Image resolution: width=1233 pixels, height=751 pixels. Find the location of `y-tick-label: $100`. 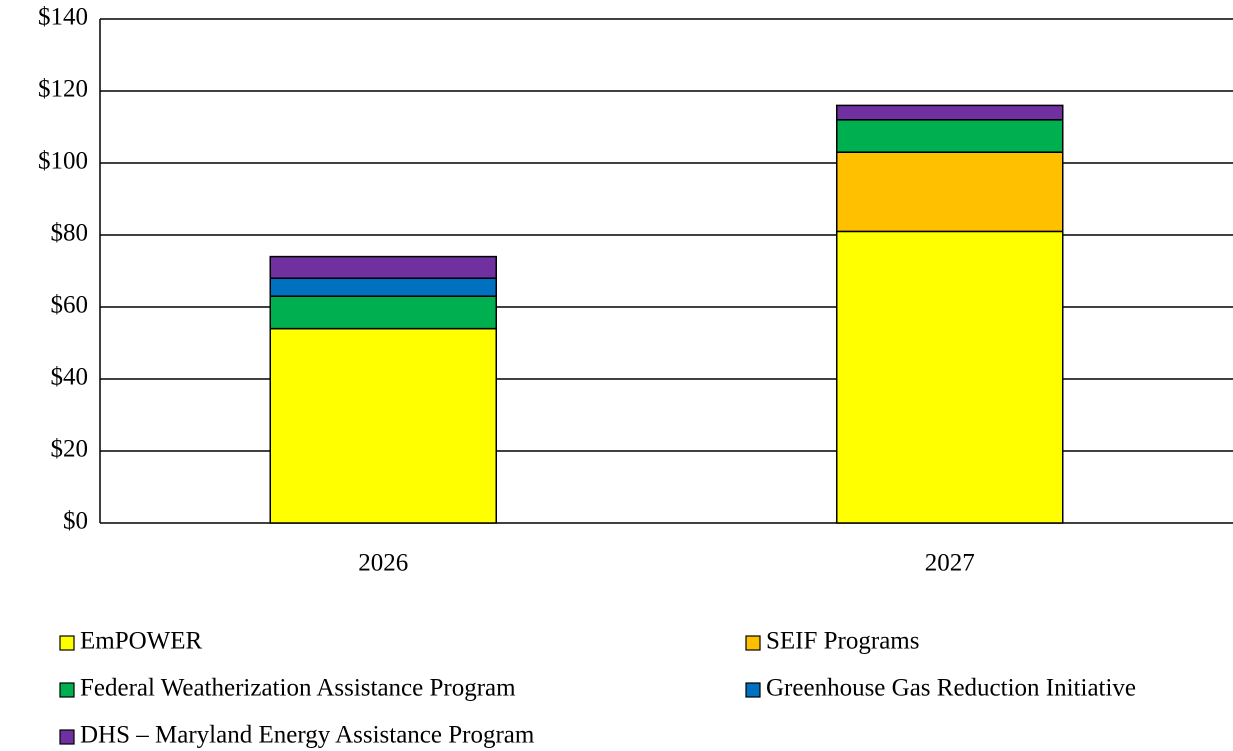

y-tick-label: $100 is located at coordinates (63, 161).